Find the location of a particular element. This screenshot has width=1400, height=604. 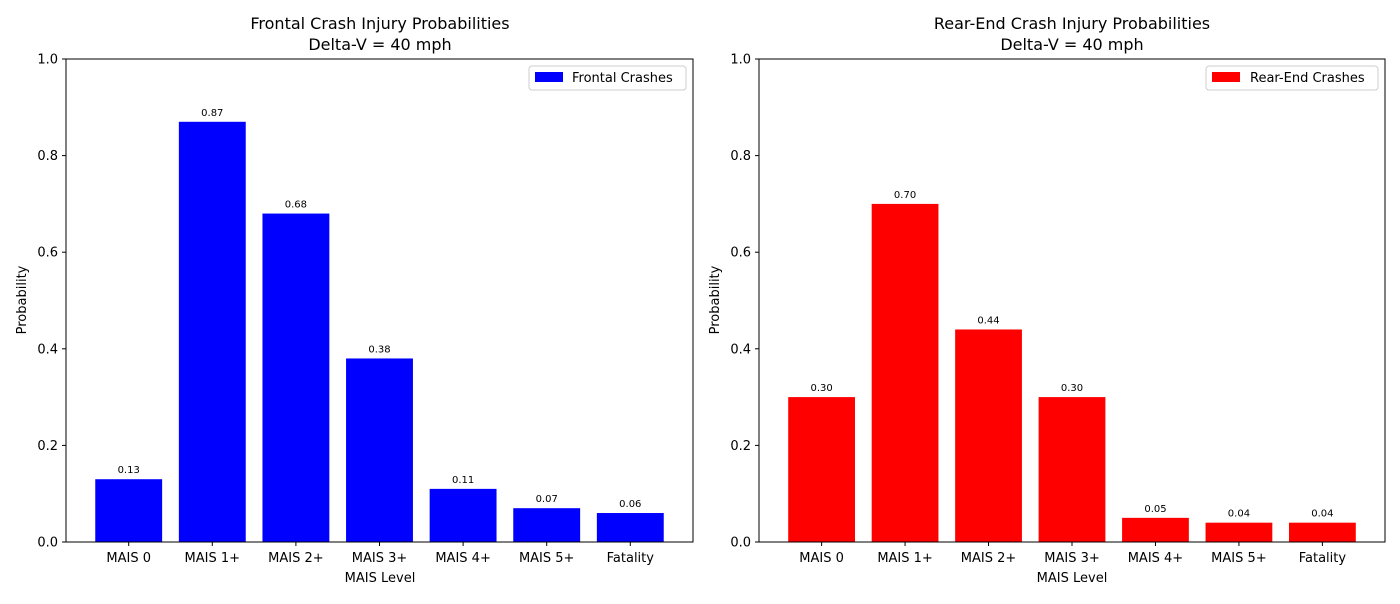

data-label: 0.44 is located at coordinates (988, 320).